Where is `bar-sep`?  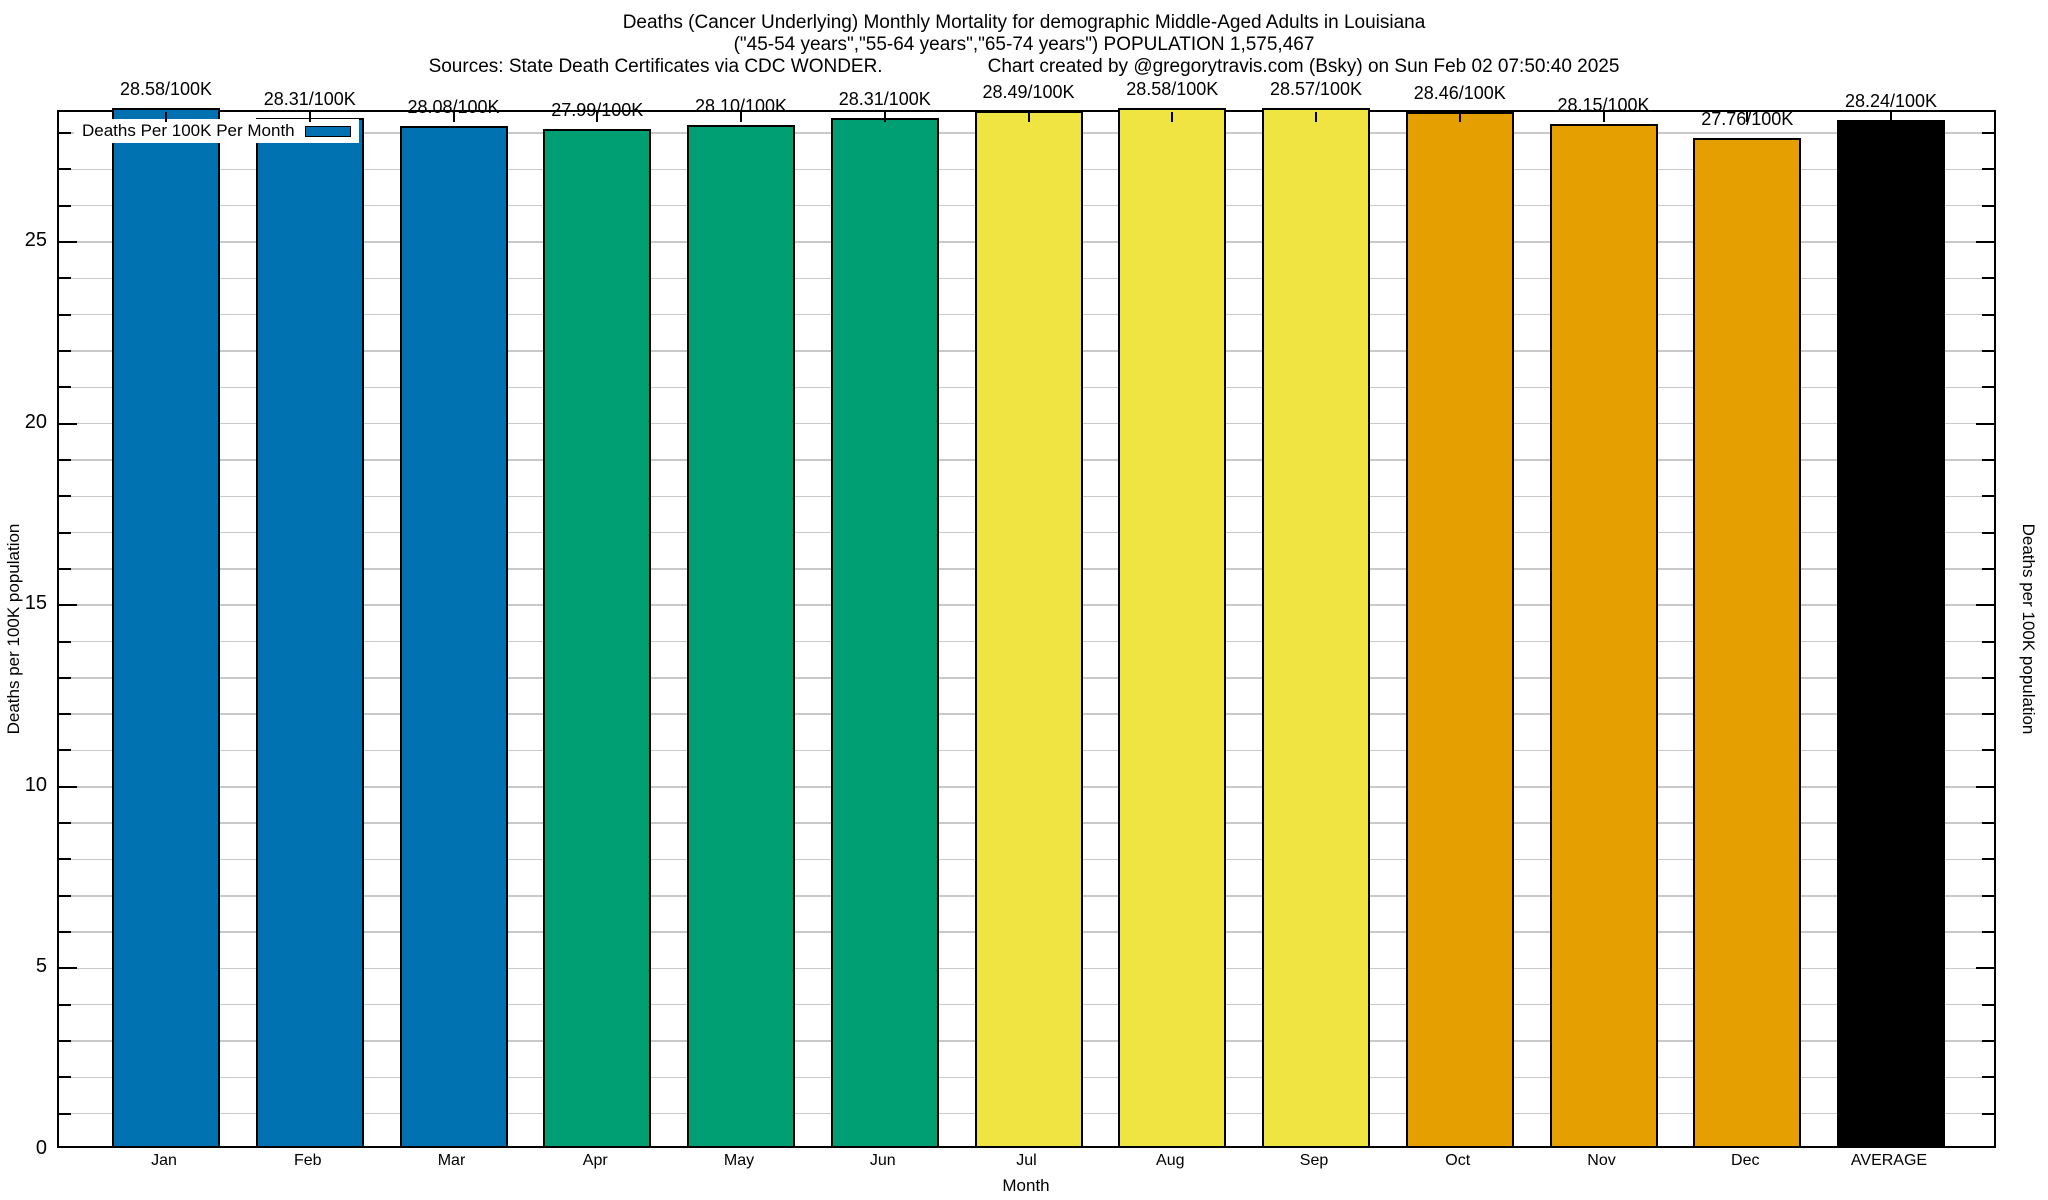 bar-sep is located at coordinates (1316, 627).